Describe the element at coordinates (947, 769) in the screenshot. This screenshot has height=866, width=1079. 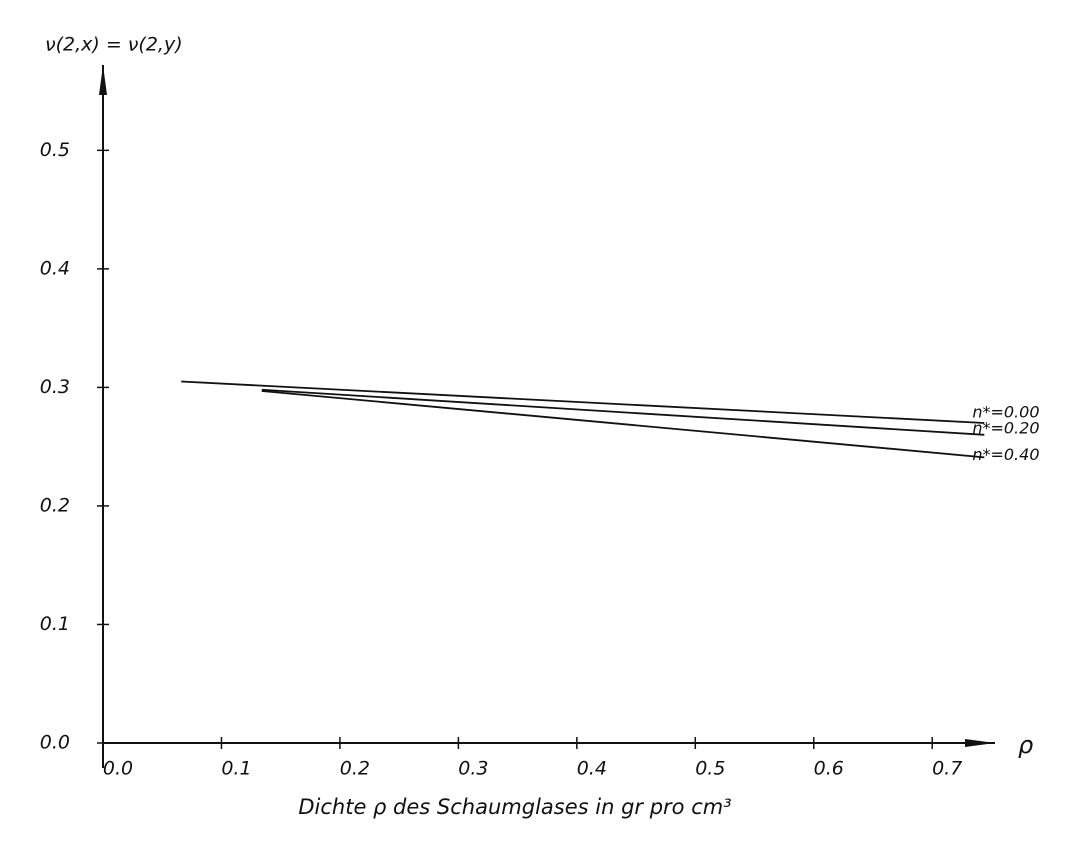
I see `x-tick-label: 0.7` at that location.